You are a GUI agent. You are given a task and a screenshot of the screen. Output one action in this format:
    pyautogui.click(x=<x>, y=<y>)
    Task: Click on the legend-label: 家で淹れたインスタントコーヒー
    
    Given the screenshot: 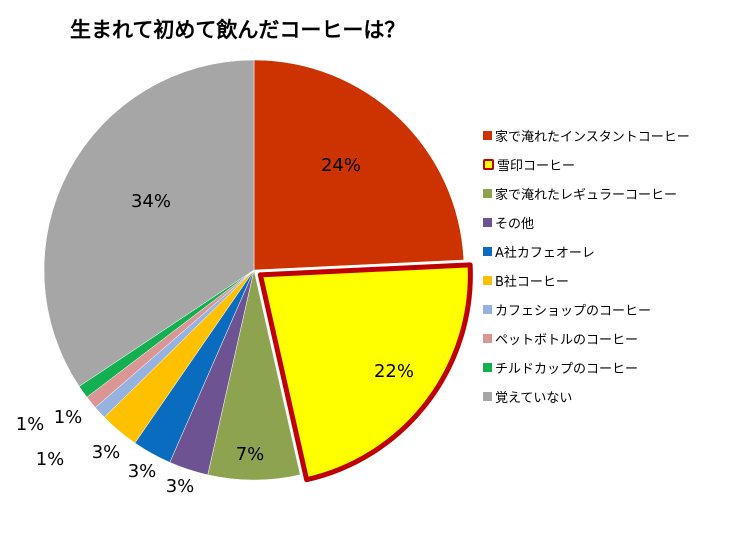 What is the action you would take?
    pyautogui.click(x=592, y=137)
    